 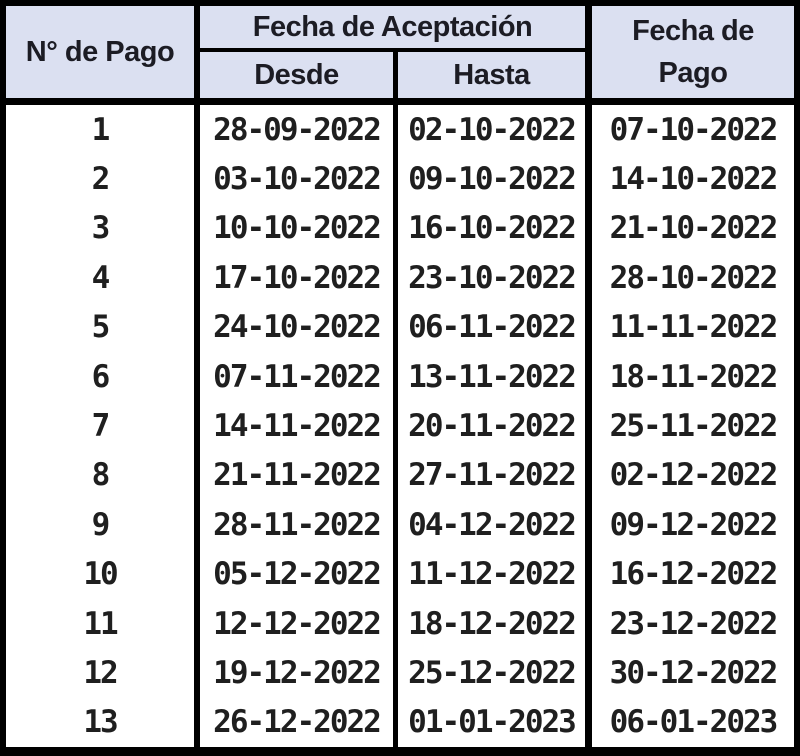 What do you see at coordinates (689, 426) in the screenshot?
I see `cell-payment-date: 25-11-2022` at bounding box center [689, 426].